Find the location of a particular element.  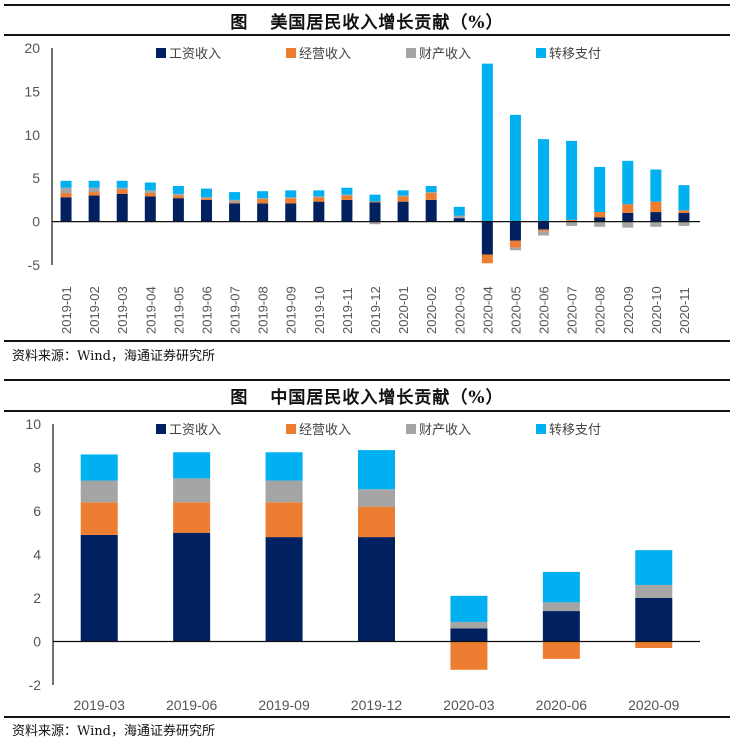

x-tick-label: 2020-01 is located at coordinates (403, 310).